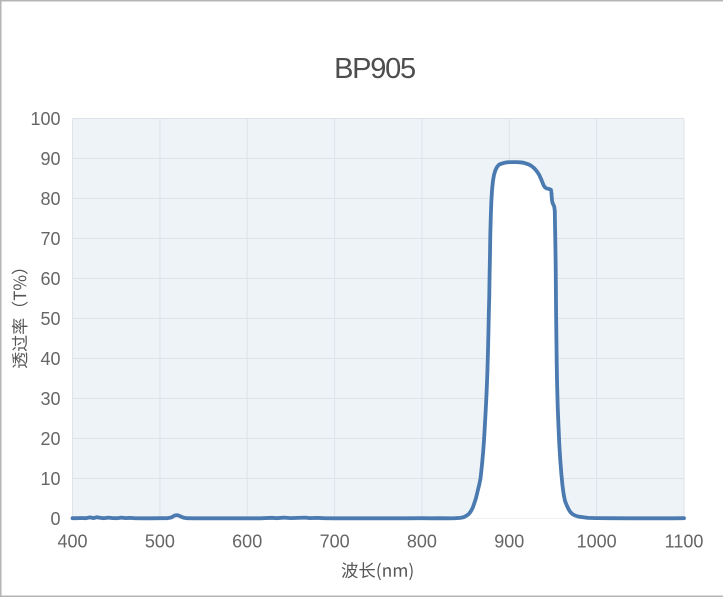 Image resolution: width=723 pixels, height=601 pixels. What do you see at coordinates (374, 69) in the screenshot?
I see `svg-text: BP905` at bounding box center [374, 69].